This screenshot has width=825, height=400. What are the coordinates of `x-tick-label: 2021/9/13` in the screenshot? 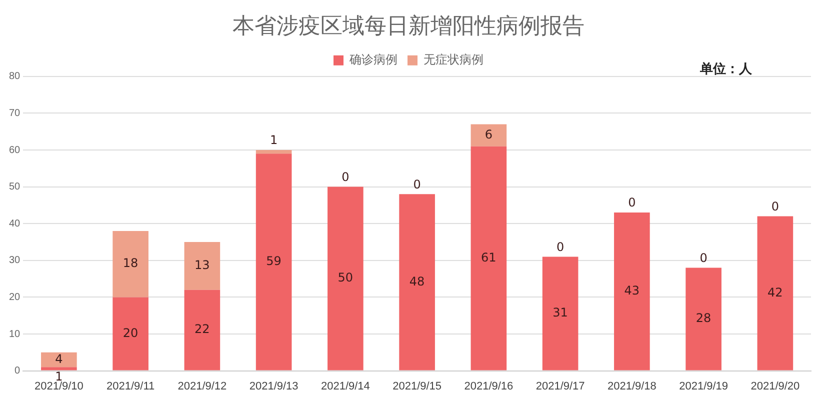 It's located at (273, 386).